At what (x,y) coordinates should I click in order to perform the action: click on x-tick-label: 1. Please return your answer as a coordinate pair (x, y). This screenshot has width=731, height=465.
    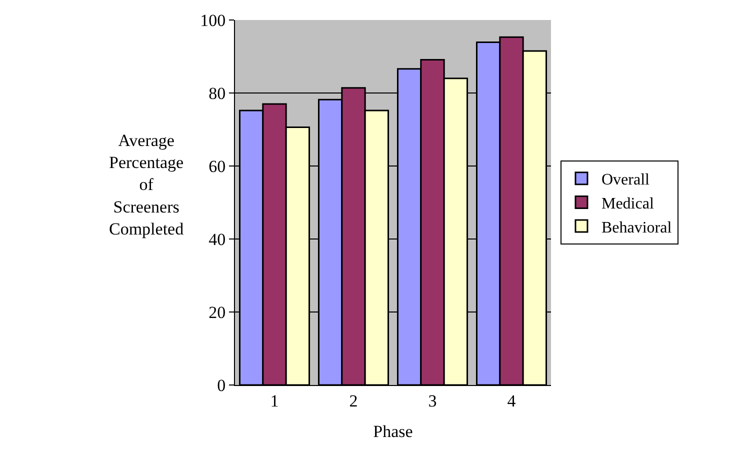
    Looking at the image, I should click on (274, 400).